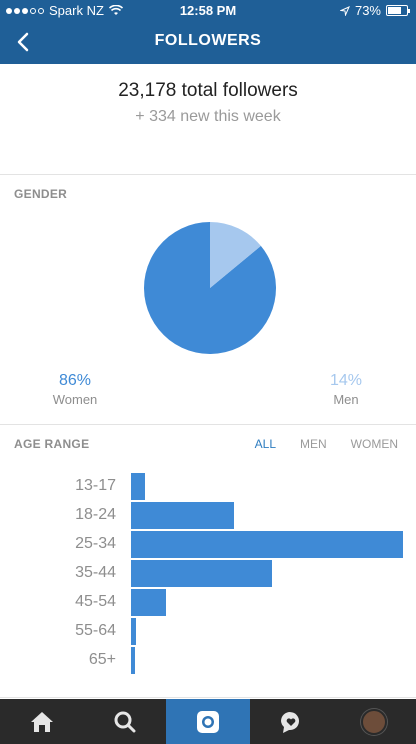 This screenshot has width=416, height=744. Describe the element at coordinates (95, 514) in the screenshot. I see `age-label: 18-24` at that location.